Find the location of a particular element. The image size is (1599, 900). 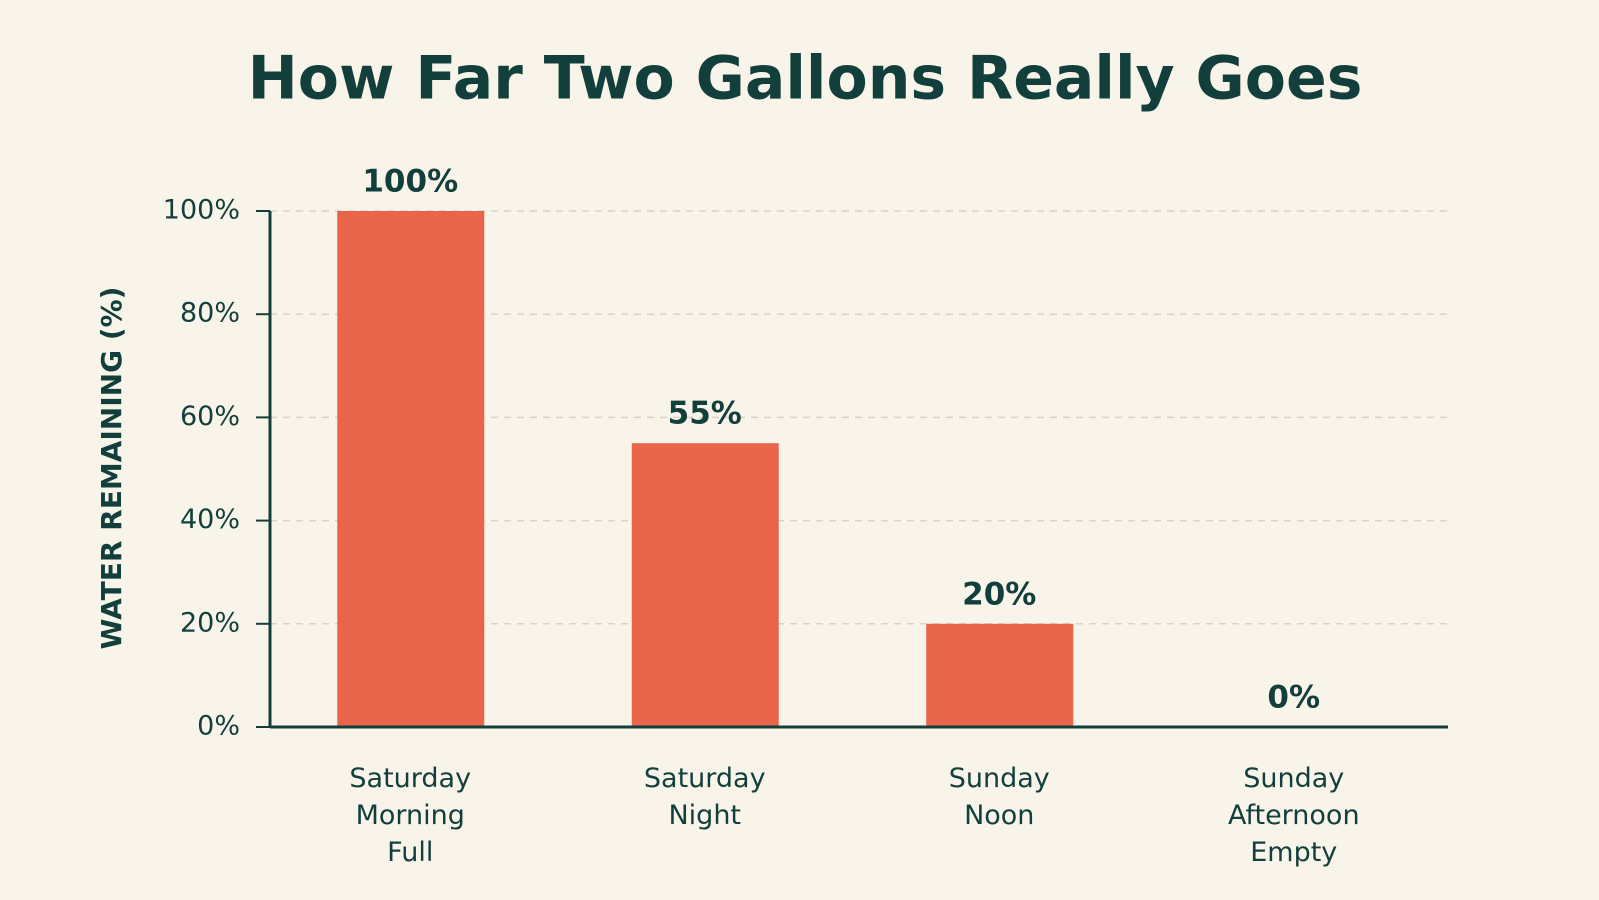

y-axis-label: WATER REMAINING (%) is located at coordinates (111, 468).